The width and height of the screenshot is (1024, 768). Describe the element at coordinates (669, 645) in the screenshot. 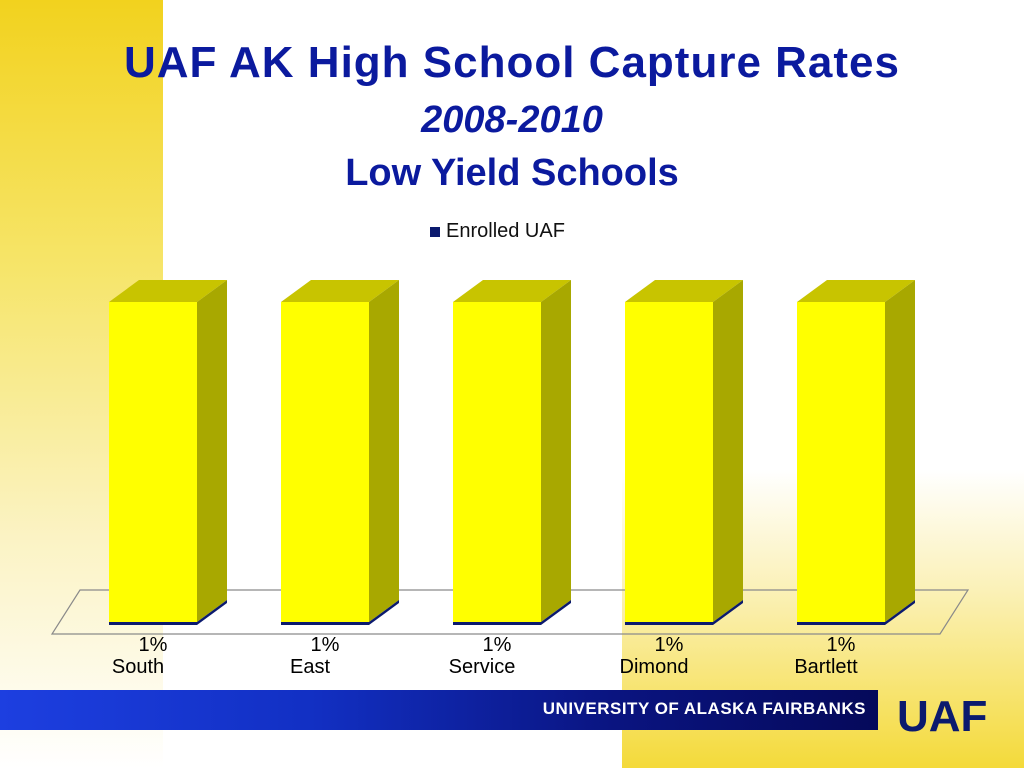

I see `data-label-dimond: 1%` at that location.